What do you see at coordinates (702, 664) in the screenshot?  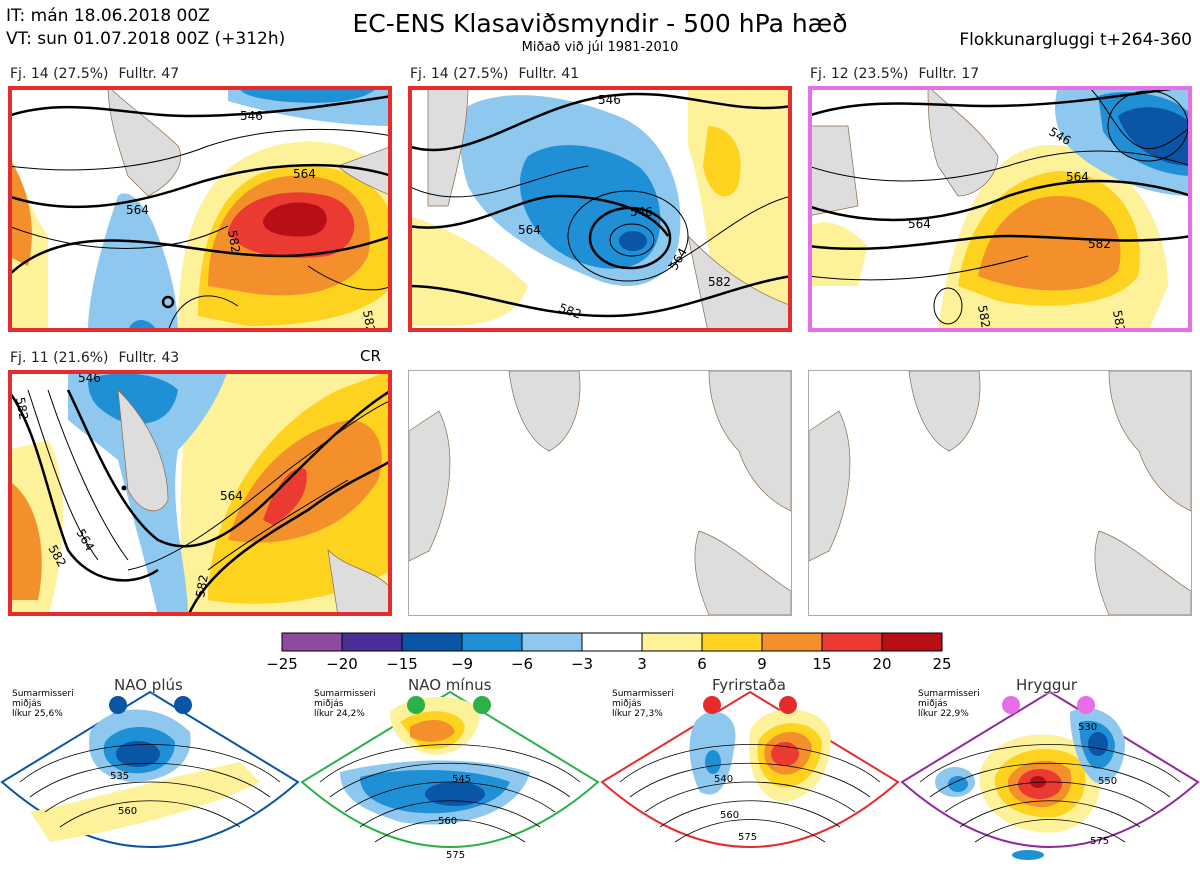 I see `colorbar-tick: 6` at bounding box center [702, 664].